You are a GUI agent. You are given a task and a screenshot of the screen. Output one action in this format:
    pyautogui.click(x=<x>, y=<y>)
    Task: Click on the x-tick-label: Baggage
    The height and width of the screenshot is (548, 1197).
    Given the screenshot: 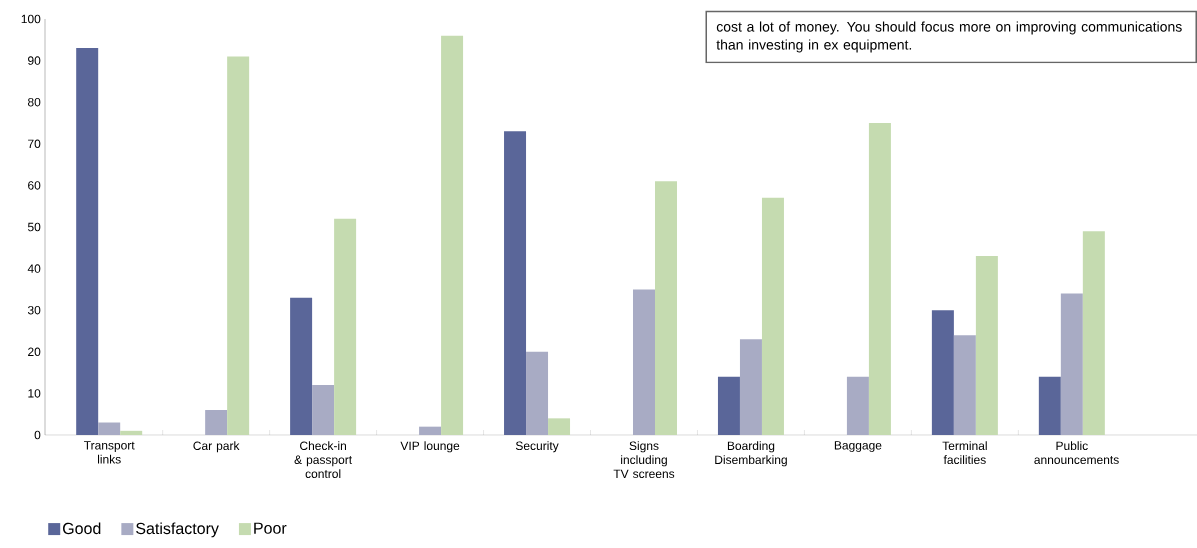 What is the action you would take?
    pyautogui.click(x=858, y=446)
    